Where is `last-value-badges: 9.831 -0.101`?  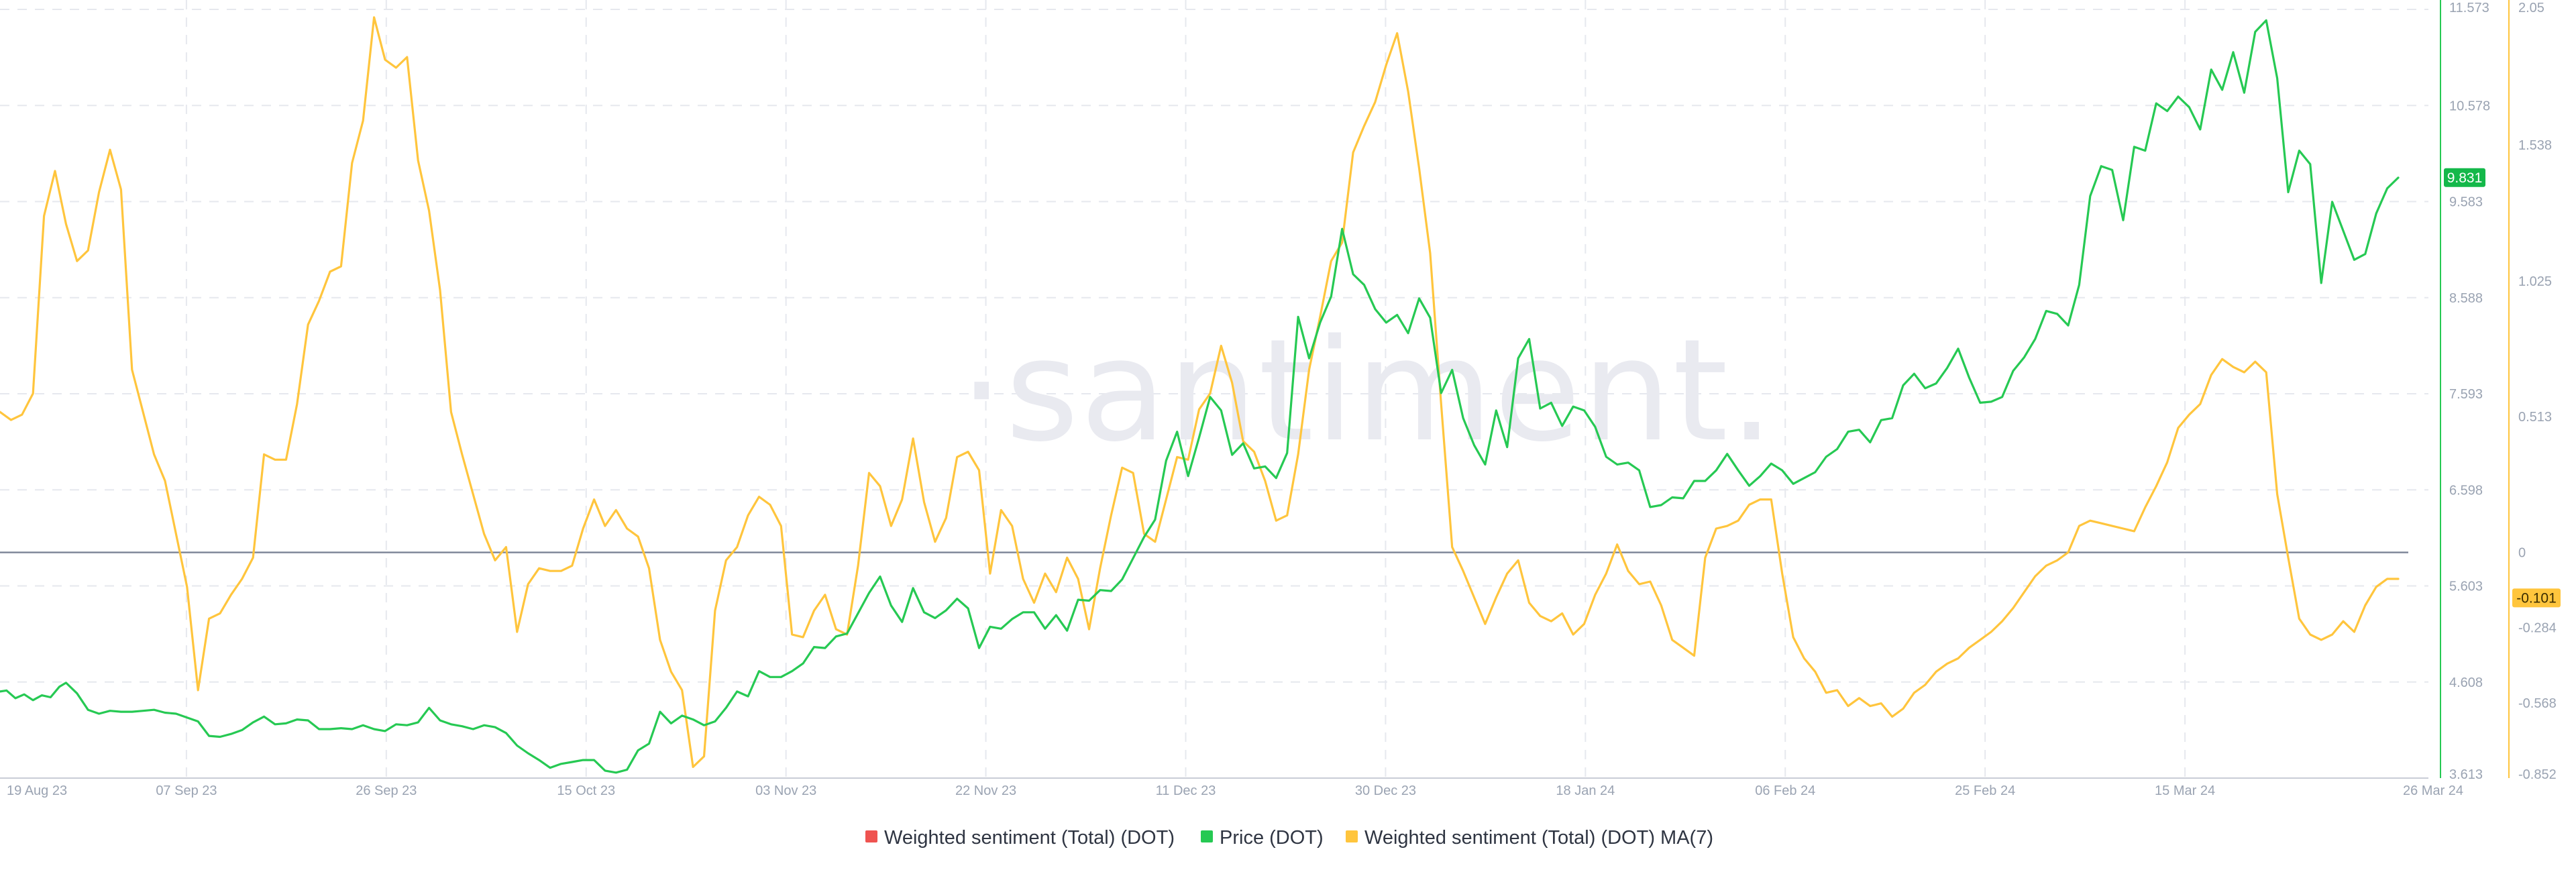 last-value-badges: 9.831 -0.101 is located at coordinates (2502, 388).